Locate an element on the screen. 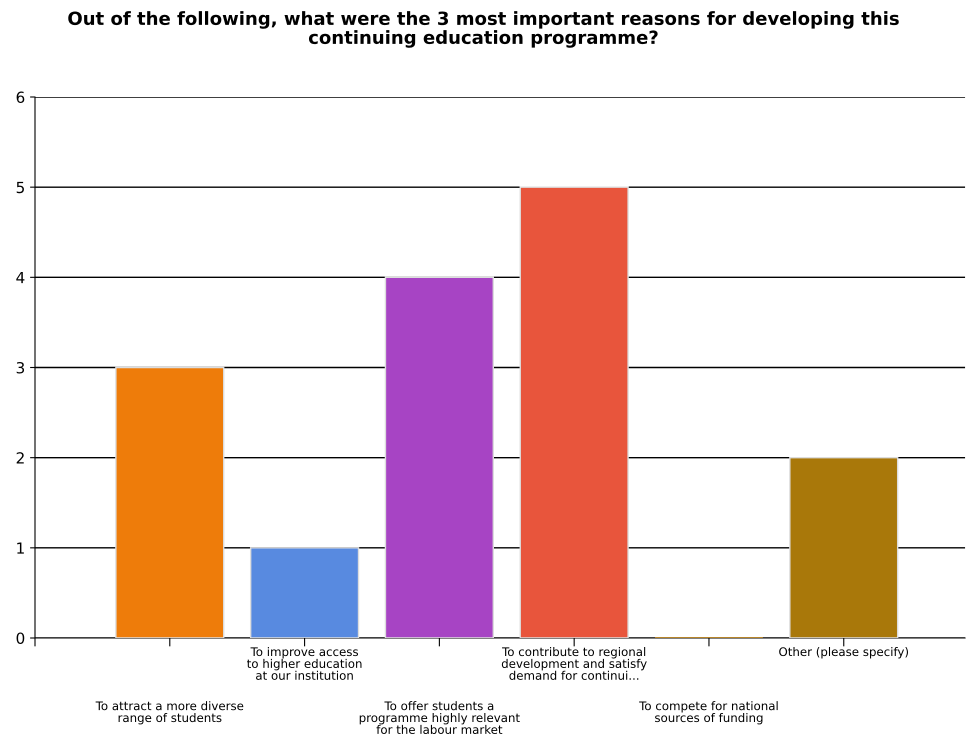  y-tick-label: 4 is located at coordinates (20, 278).